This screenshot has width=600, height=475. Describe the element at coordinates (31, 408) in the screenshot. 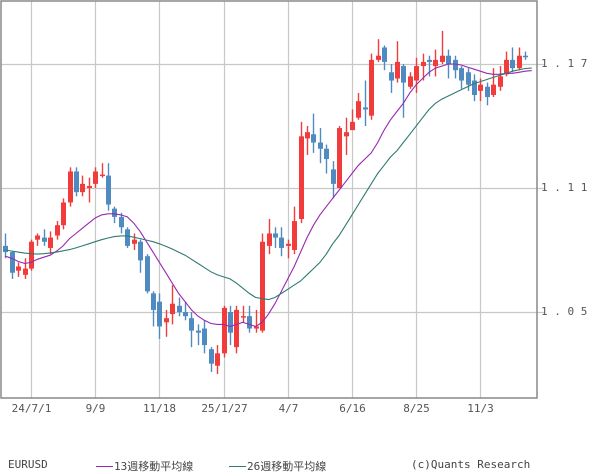

I see `x-tick-label: 24/7/1` at that location.